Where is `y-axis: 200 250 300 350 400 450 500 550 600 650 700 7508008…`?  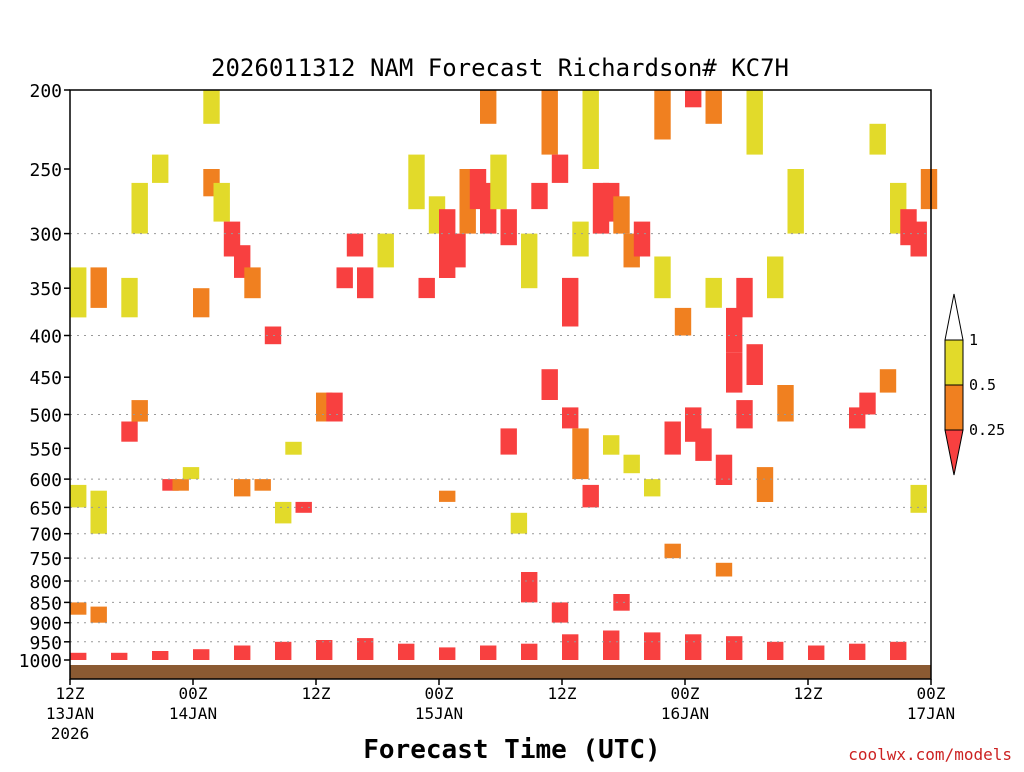 y-axis: 200 250 300 350 400 450 500 550 600 650 700 7508008… is located at coordinates (44, 376).